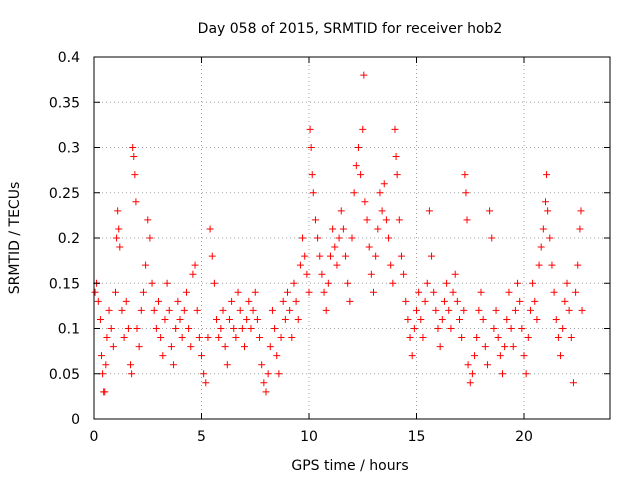  I want to click on x-tick-label: 15, so click(417, 437).